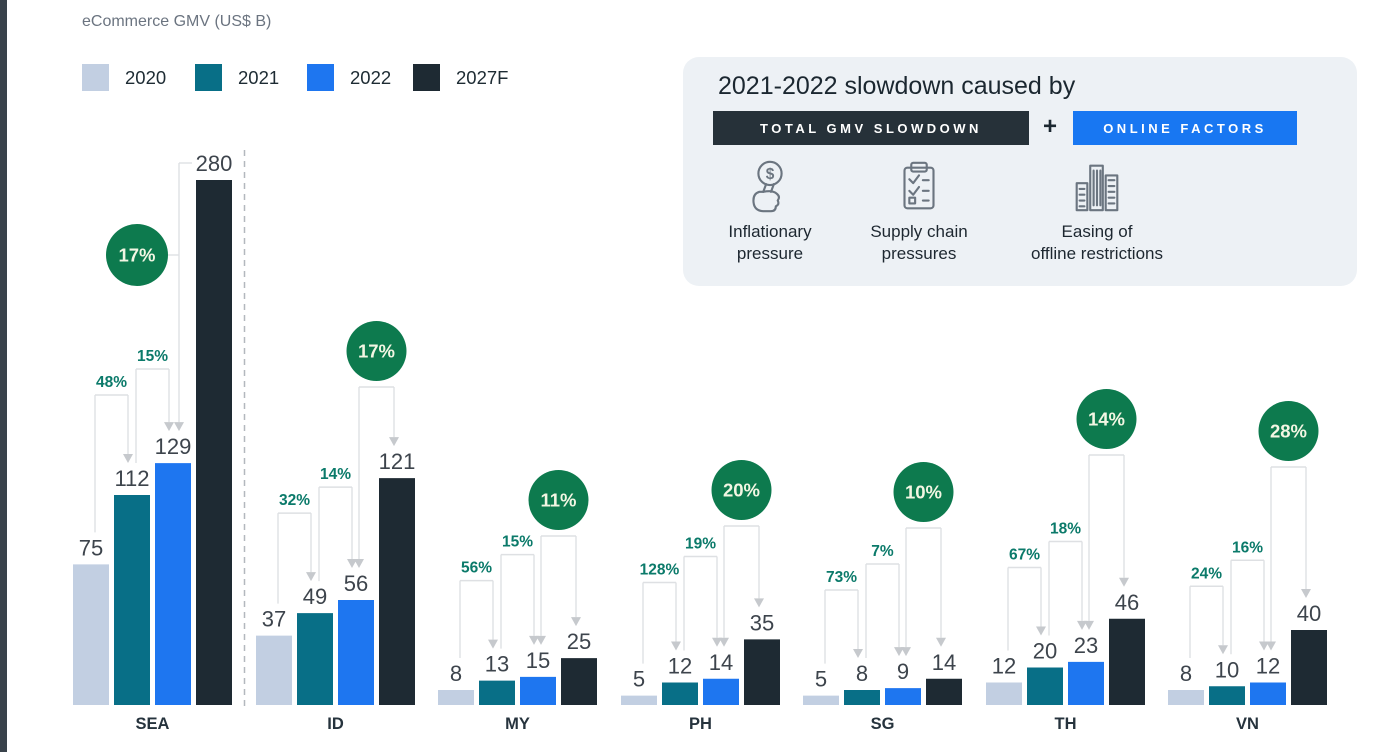 This screenshot has width=1399, height=752. Describe the element at coordinates (919, 185) in the screenshot. I see `supply-chain-checklist-icon` at that location.